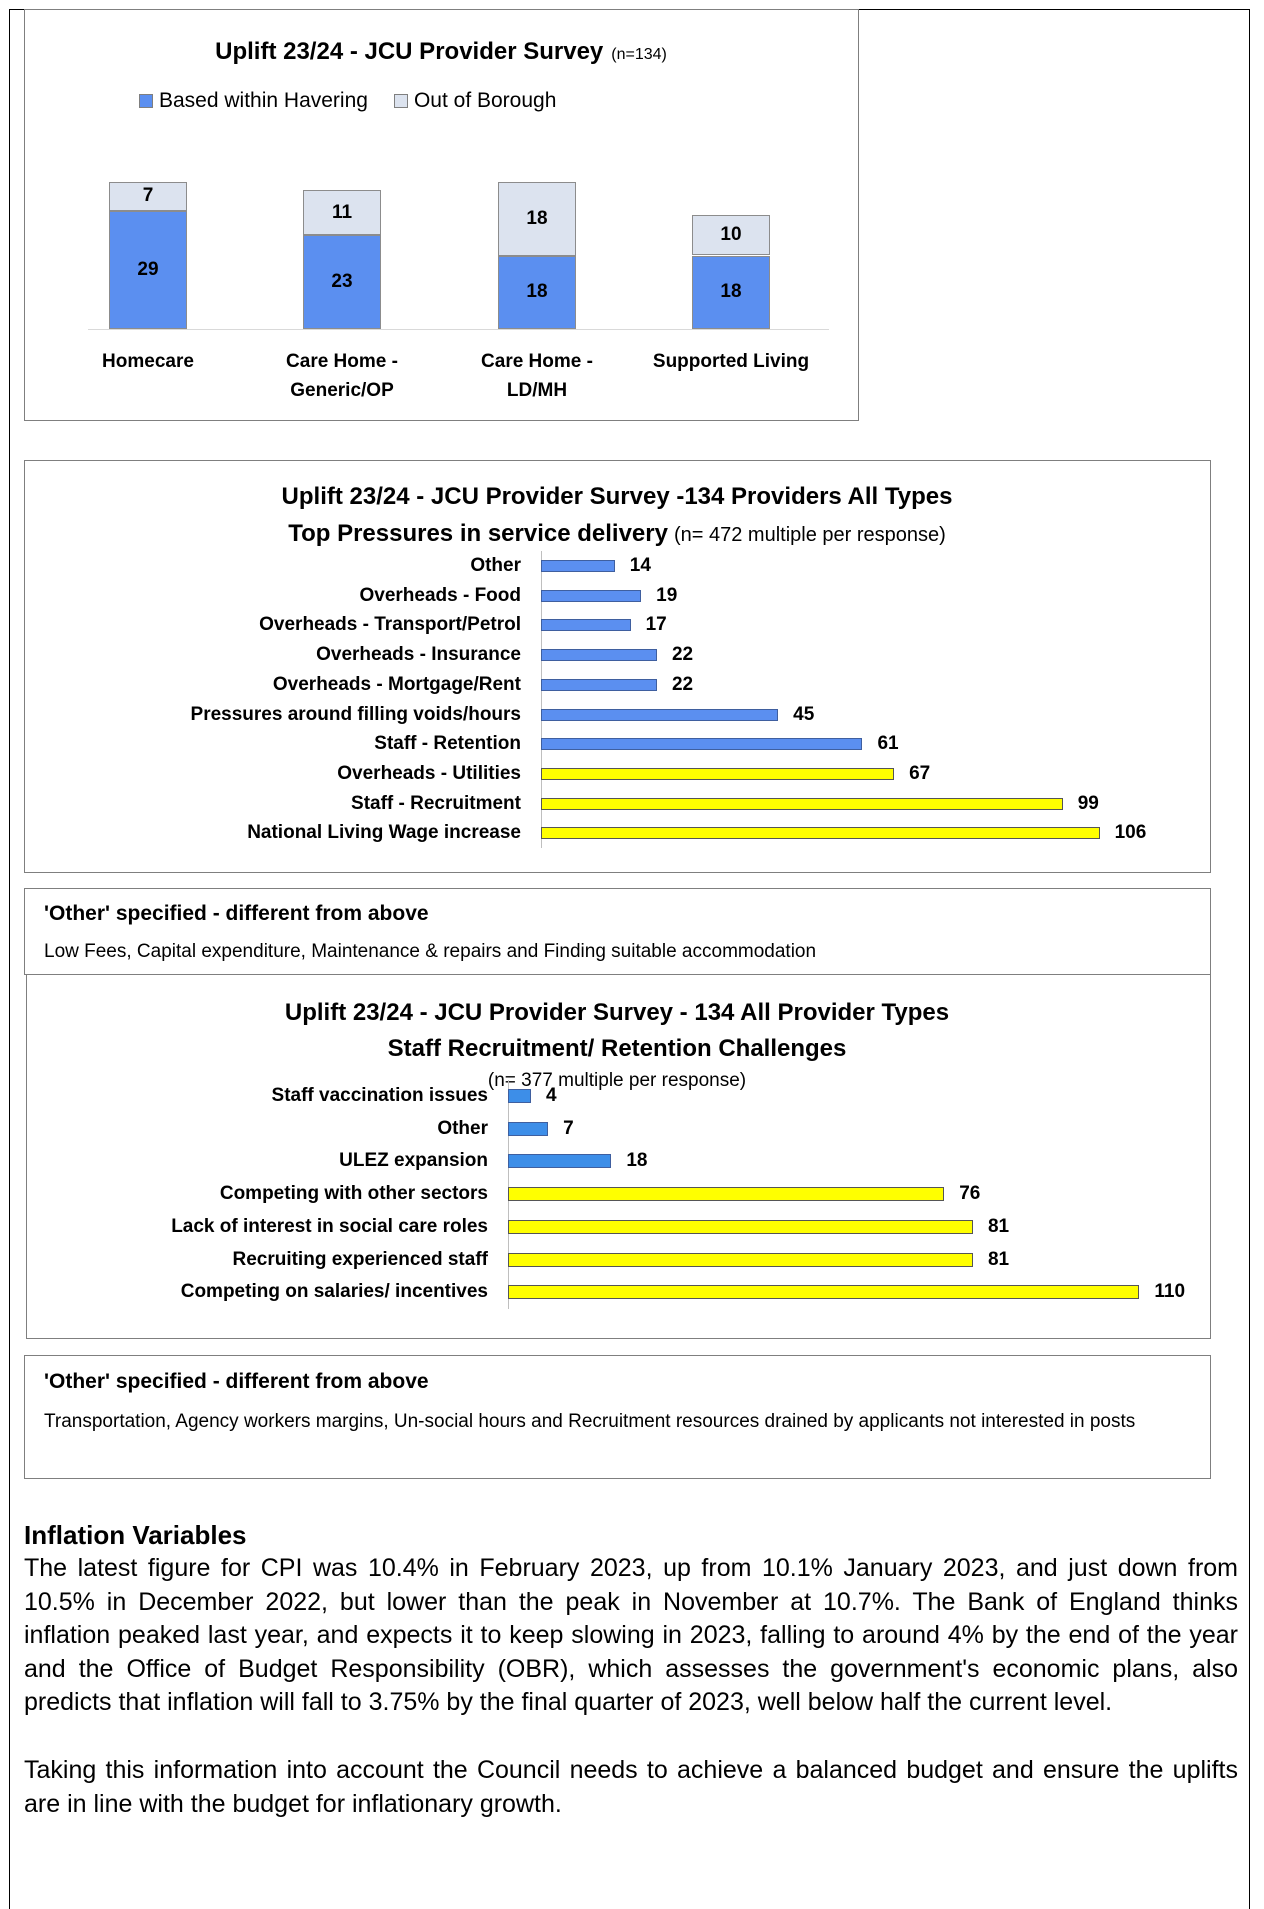 This screenshot has width=1264, height=1909. What do you see at coordinates (640, 565) in the screenshot?
I see `value-label: 14` at bounding box center [640, 565].